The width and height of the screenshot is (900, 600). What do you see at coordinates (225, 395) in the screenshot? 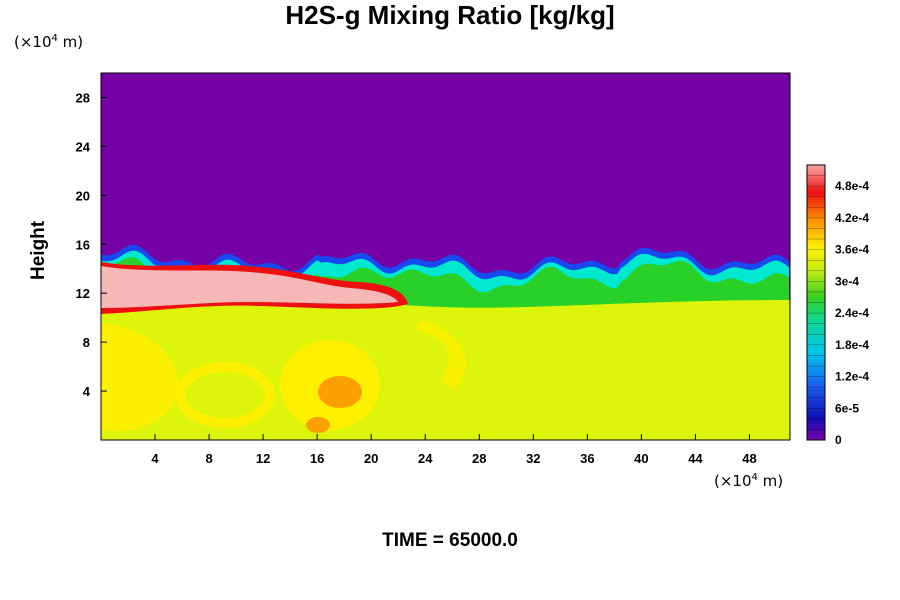
I see `eddy-ring` at bounding box center [225, 395].